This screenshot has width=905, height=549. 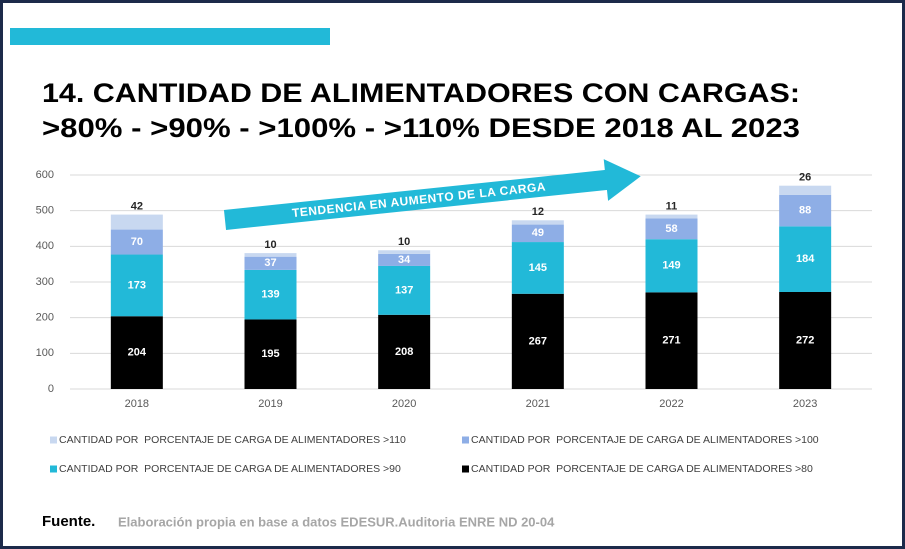 I want to click on value-label: 34, so click(x=404, y=260).